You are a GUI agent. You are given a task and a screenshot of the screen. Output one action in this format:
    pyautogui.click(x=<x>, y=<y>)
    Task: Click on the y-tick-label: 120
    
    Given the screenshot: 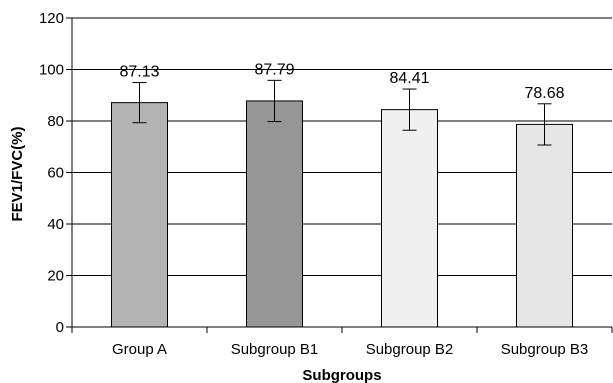 What is the action you would take?
    pyautogui.click(x=51, y=18)
    